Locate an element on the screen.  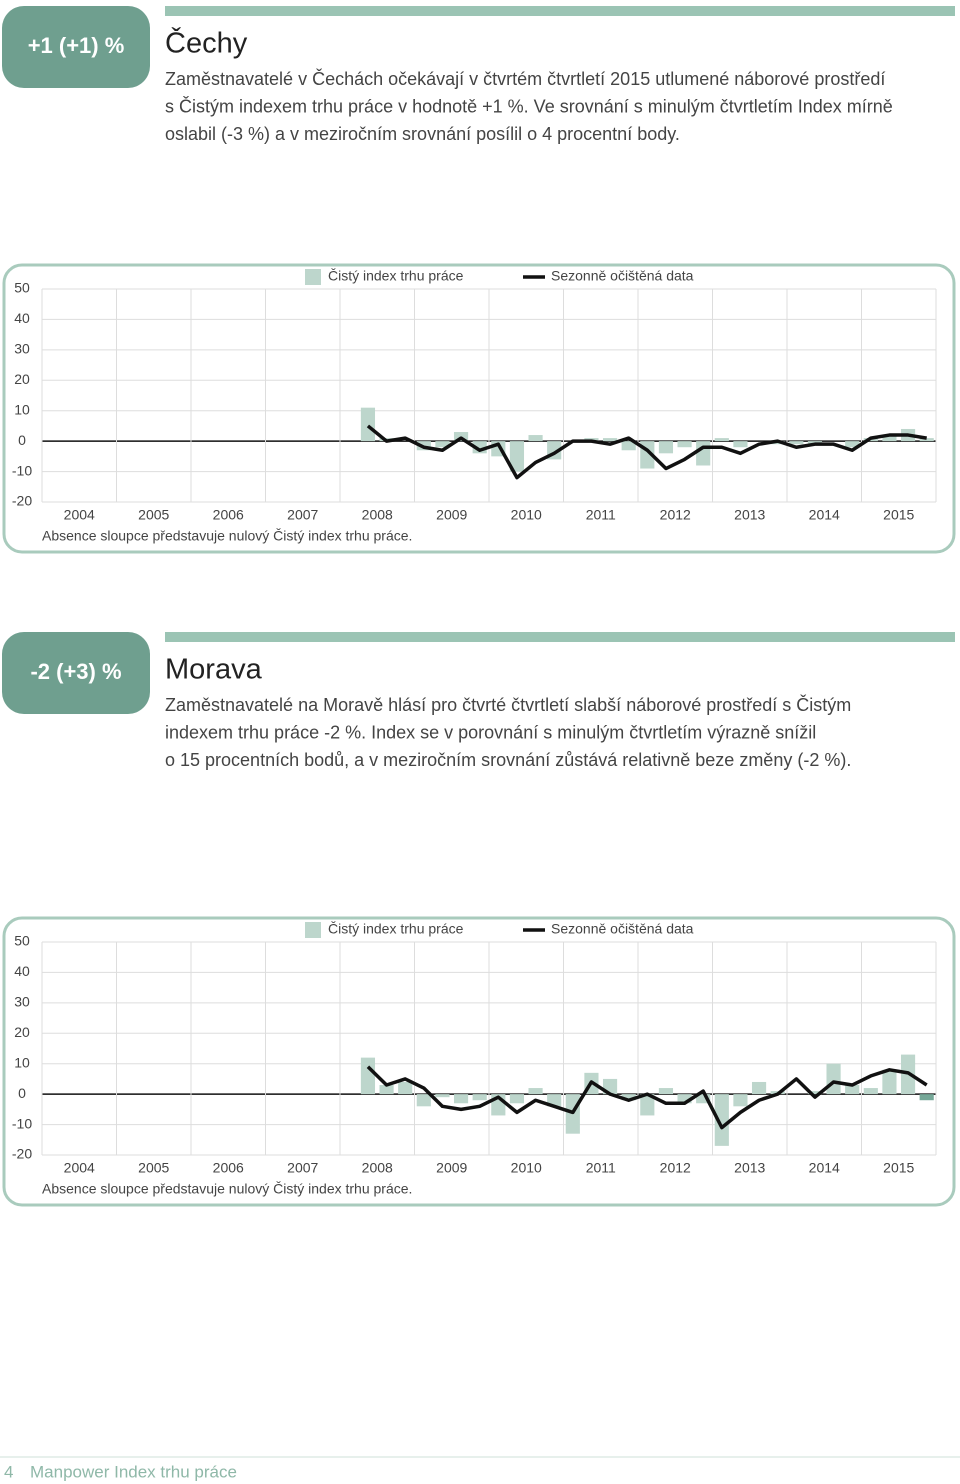
section-title: Morava is located at coordinates (214, 670).